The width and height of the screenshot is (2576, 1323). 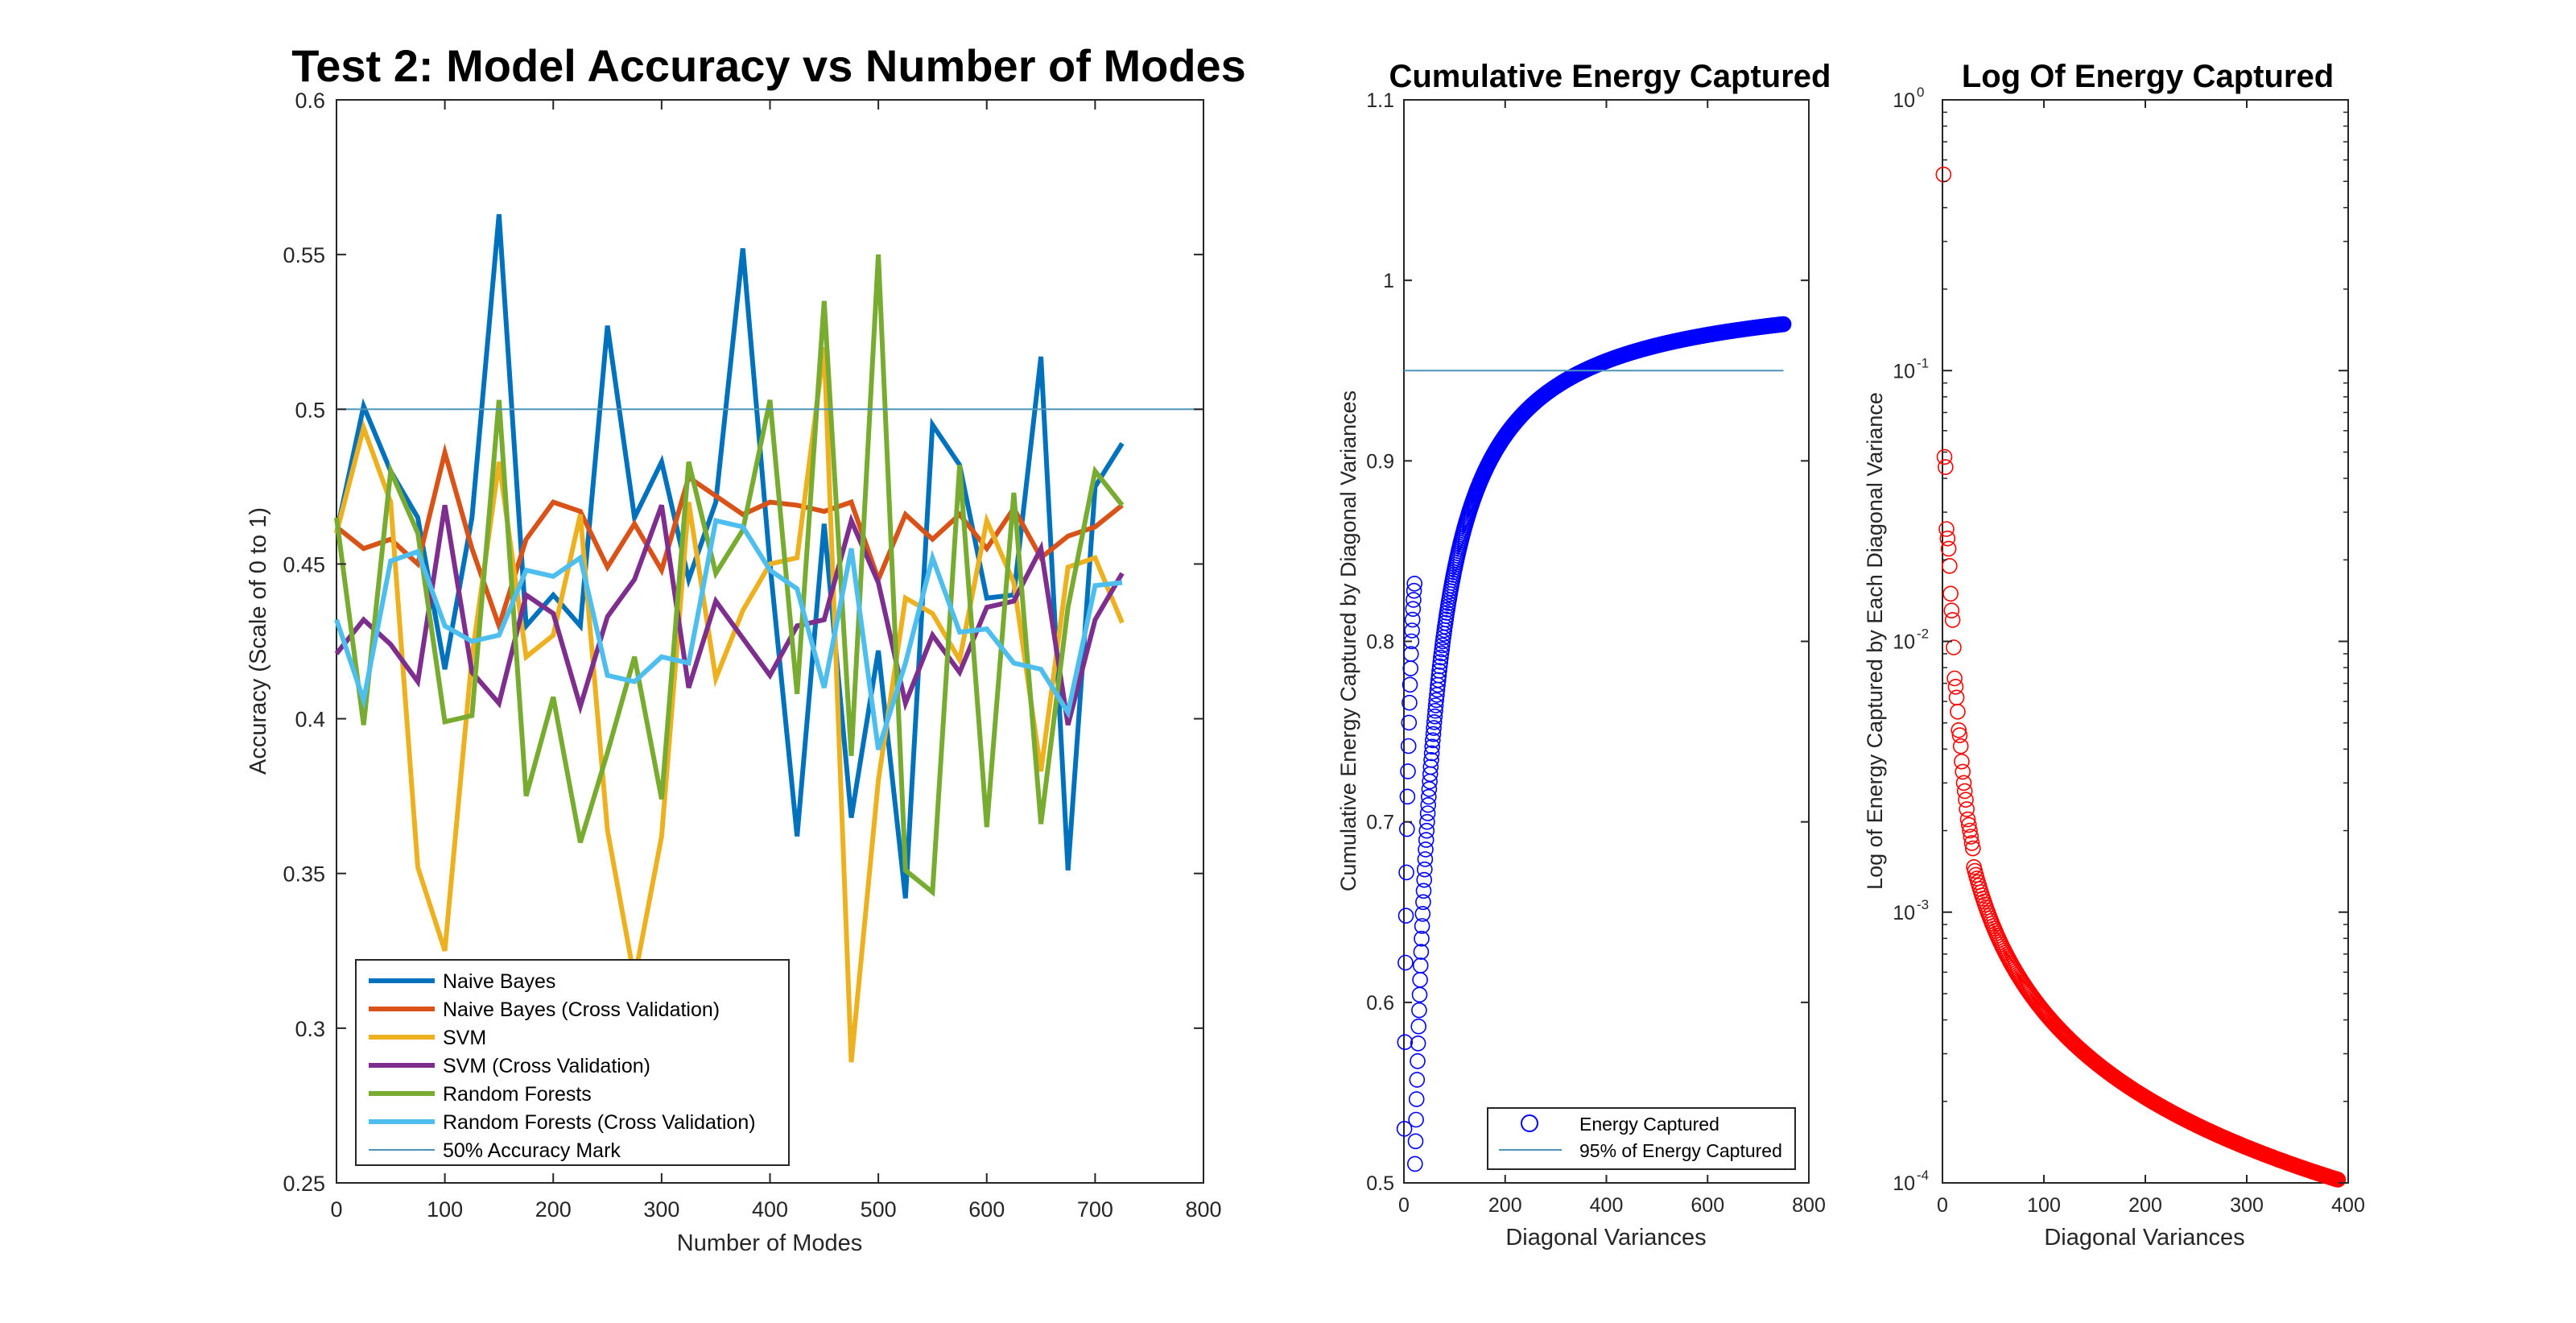 I want to click on x-tick-label: 800, so click(x=1809, y=1205).